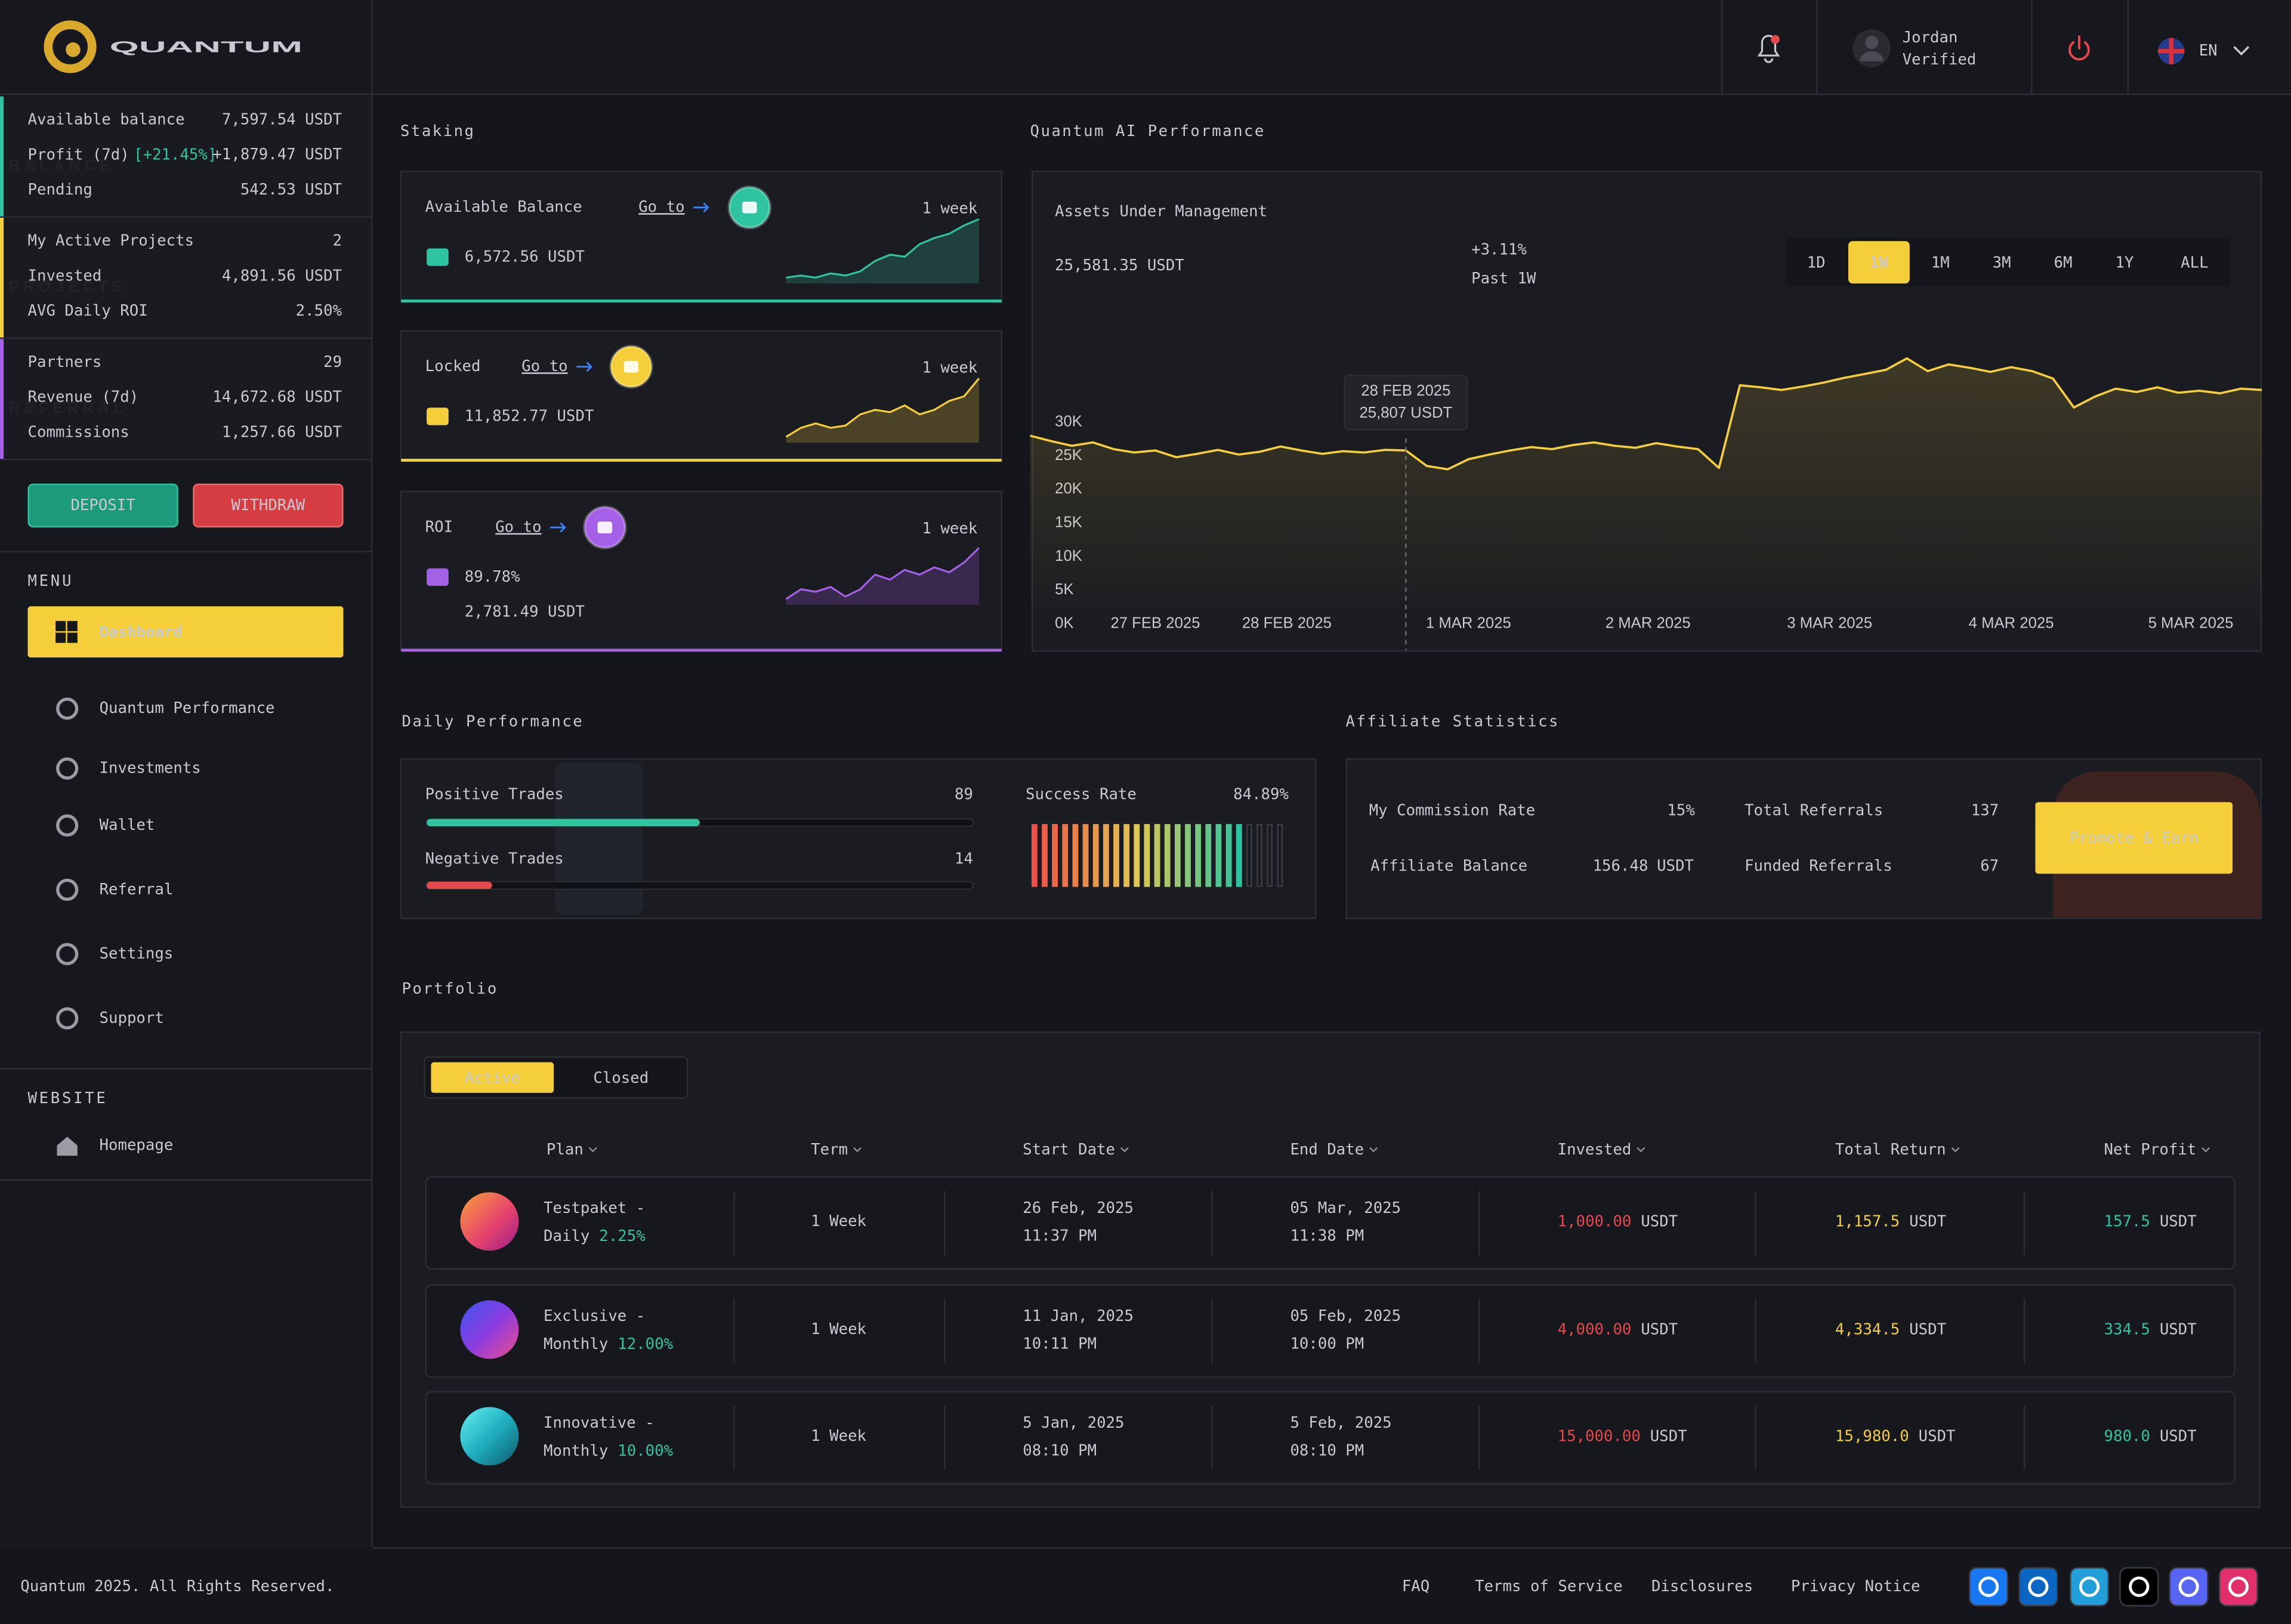 Image resolution: width=2291 pixels, height=1624 pixels. What do you see at coordinates (78, 432) in the screenshot?
I see `summary-label: Commissions` at bounding box center [78, 432].